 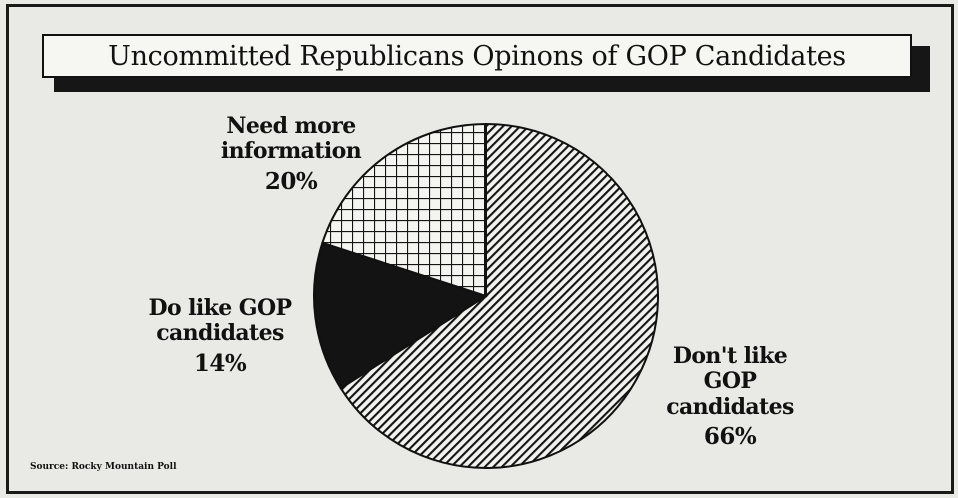 What do you see at coordinates (291, 126) in the screenshot?
I see `label-need-more-information-line1: Need more` at bounding box center [291, 126].